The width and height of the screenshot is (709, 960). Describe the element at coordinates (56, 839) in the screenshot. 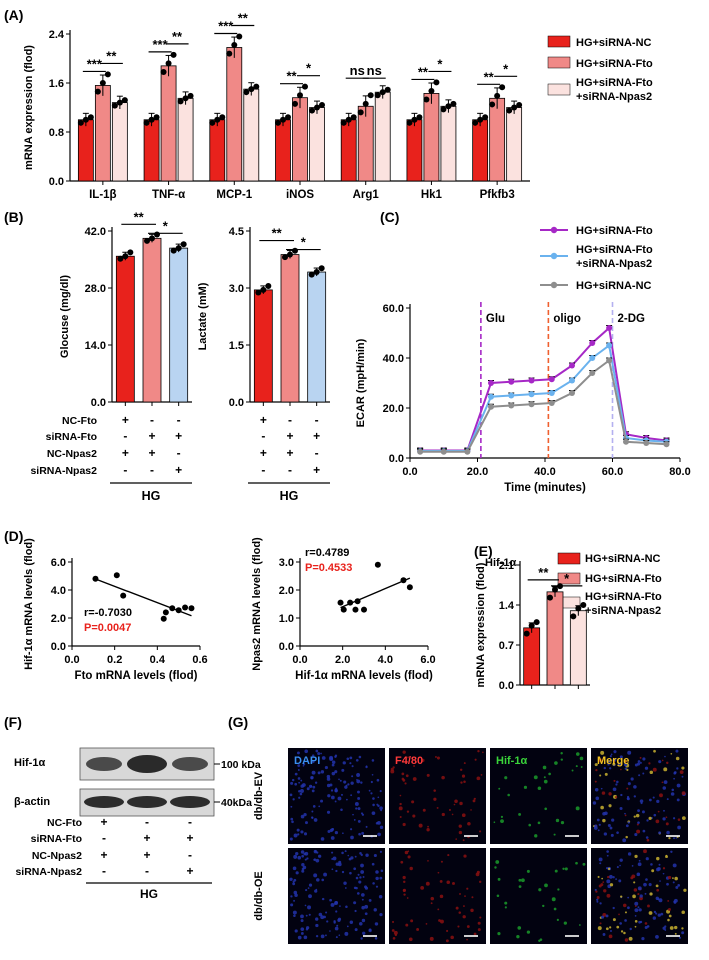

I see `treat-f-row-label: siRNA-Fto` at that location.